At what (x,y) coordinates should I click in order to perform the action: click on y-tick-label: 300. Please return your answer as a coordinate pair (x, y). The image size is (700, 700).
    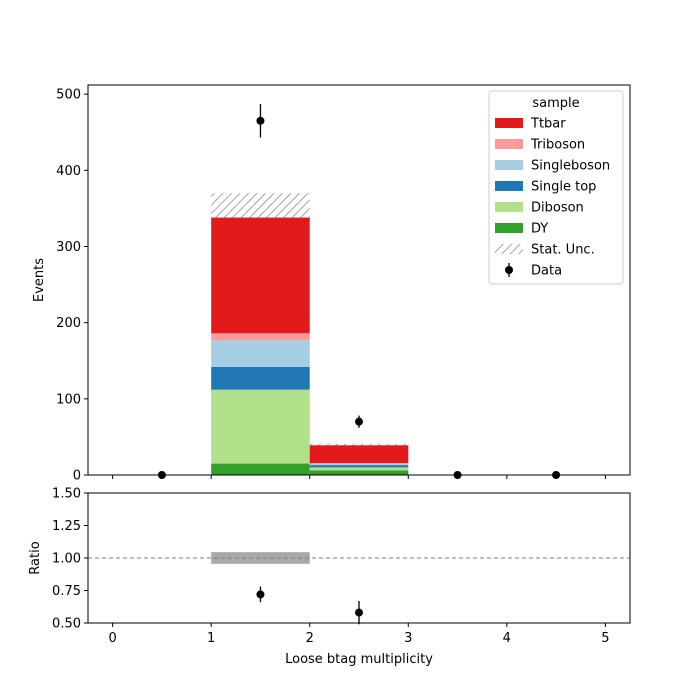
    Looking at the image, I should click on (68, 247).